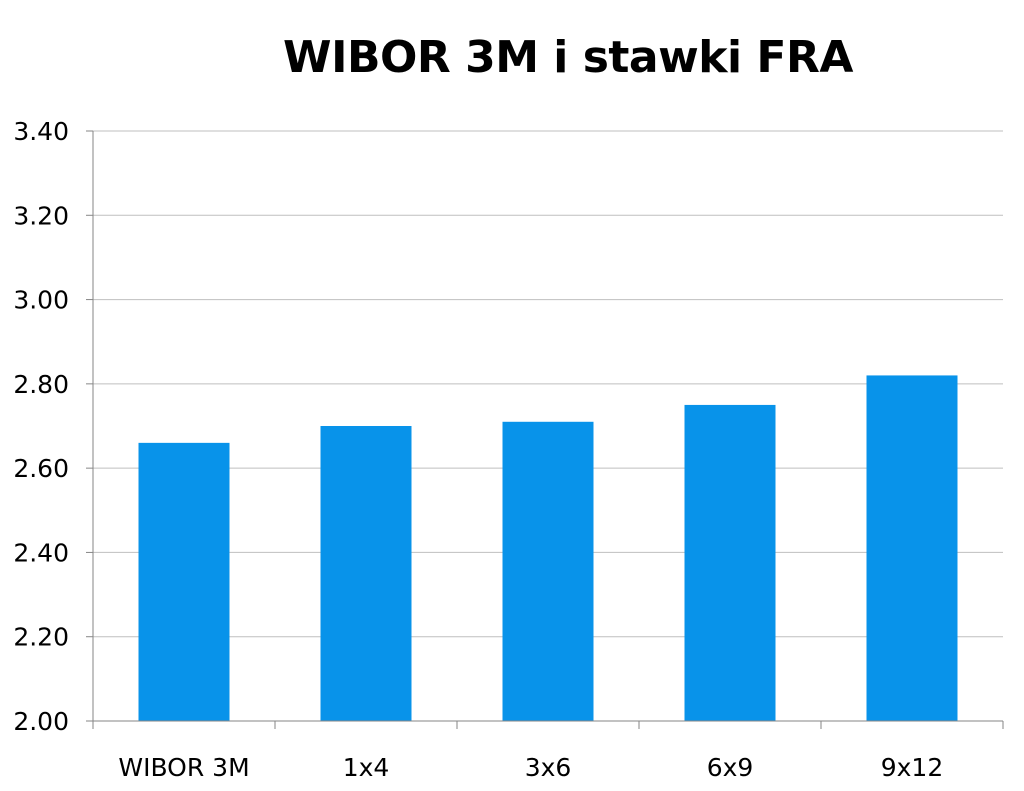 Image resolution: width=1024 pixels, height=791 pixels. Describe the element at coordinates (41, 468) in the screenshot. I see `y-tick-label: 2.60` at that location.